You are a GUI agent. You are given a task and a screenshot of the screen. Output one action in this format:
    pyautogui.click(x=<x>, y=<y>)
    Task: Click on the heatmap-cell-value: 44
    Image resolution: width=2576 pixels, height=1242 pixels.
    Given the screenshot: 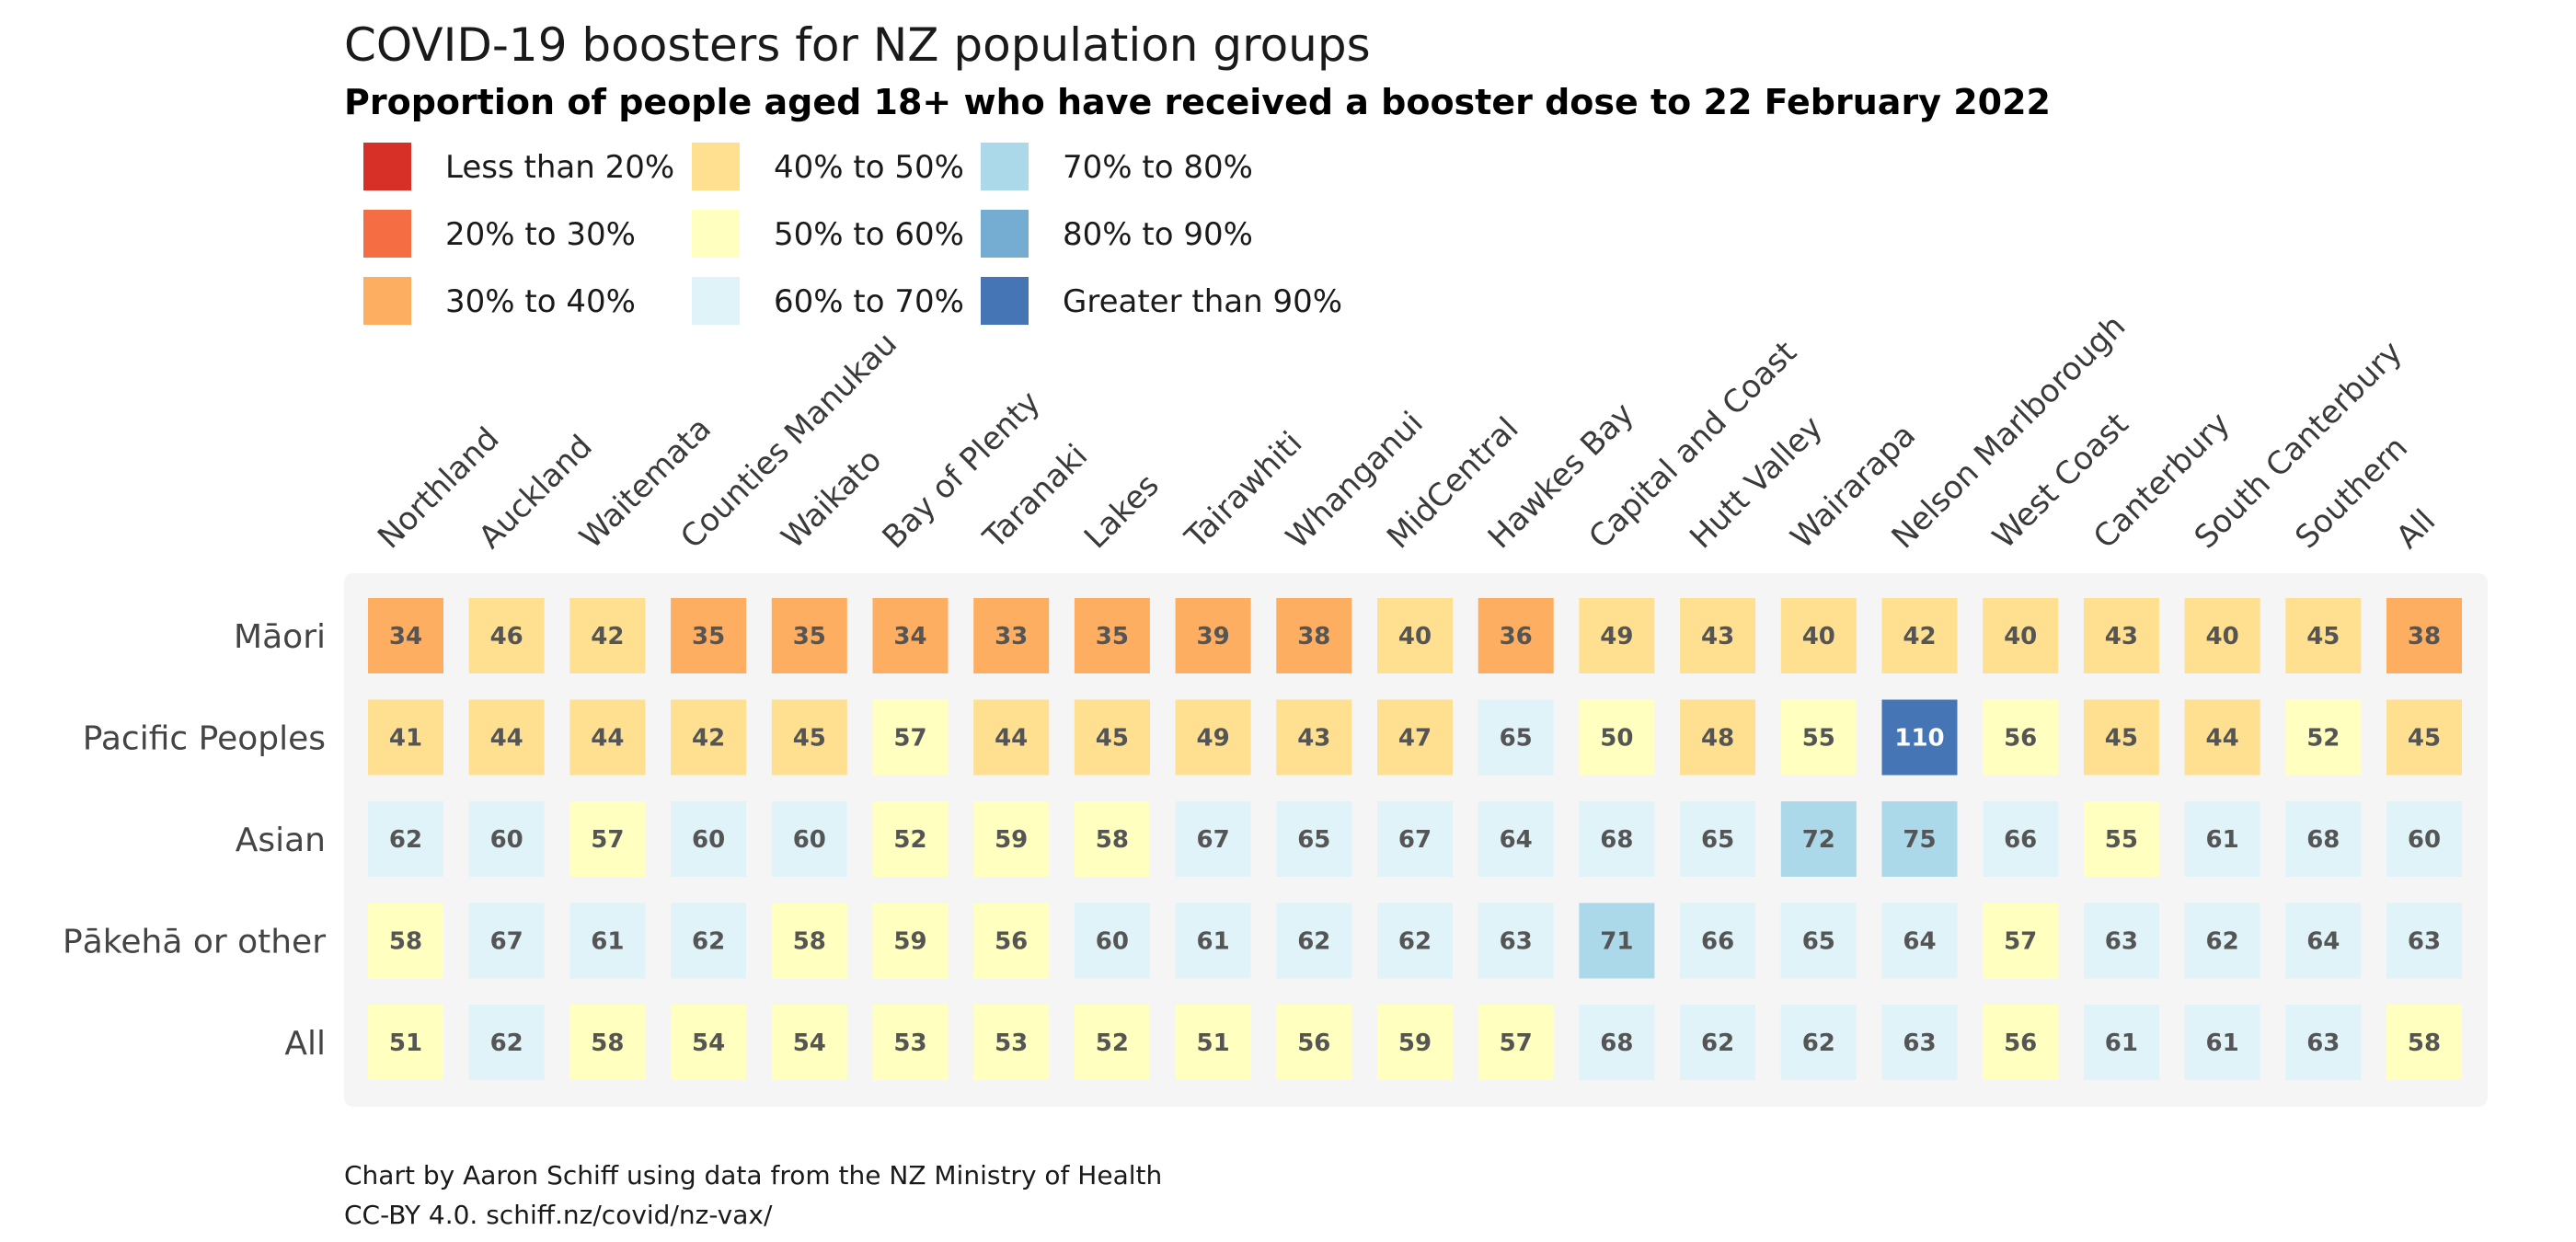 What is the action you would take?
    pyautogui.click(x=1011, y=739)
    